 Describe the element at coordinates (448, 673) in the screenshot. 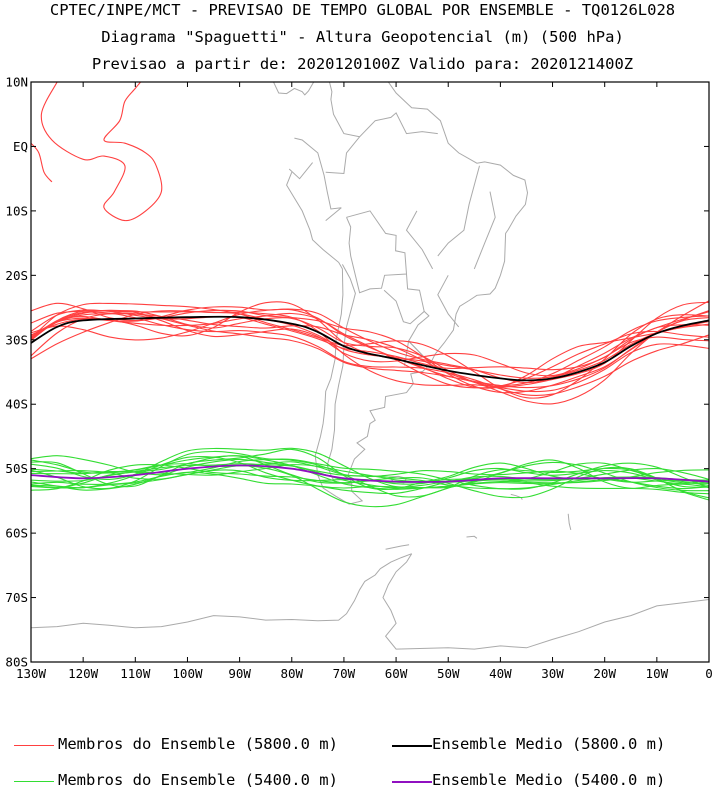

I see `lon-label: 50W` at that location.